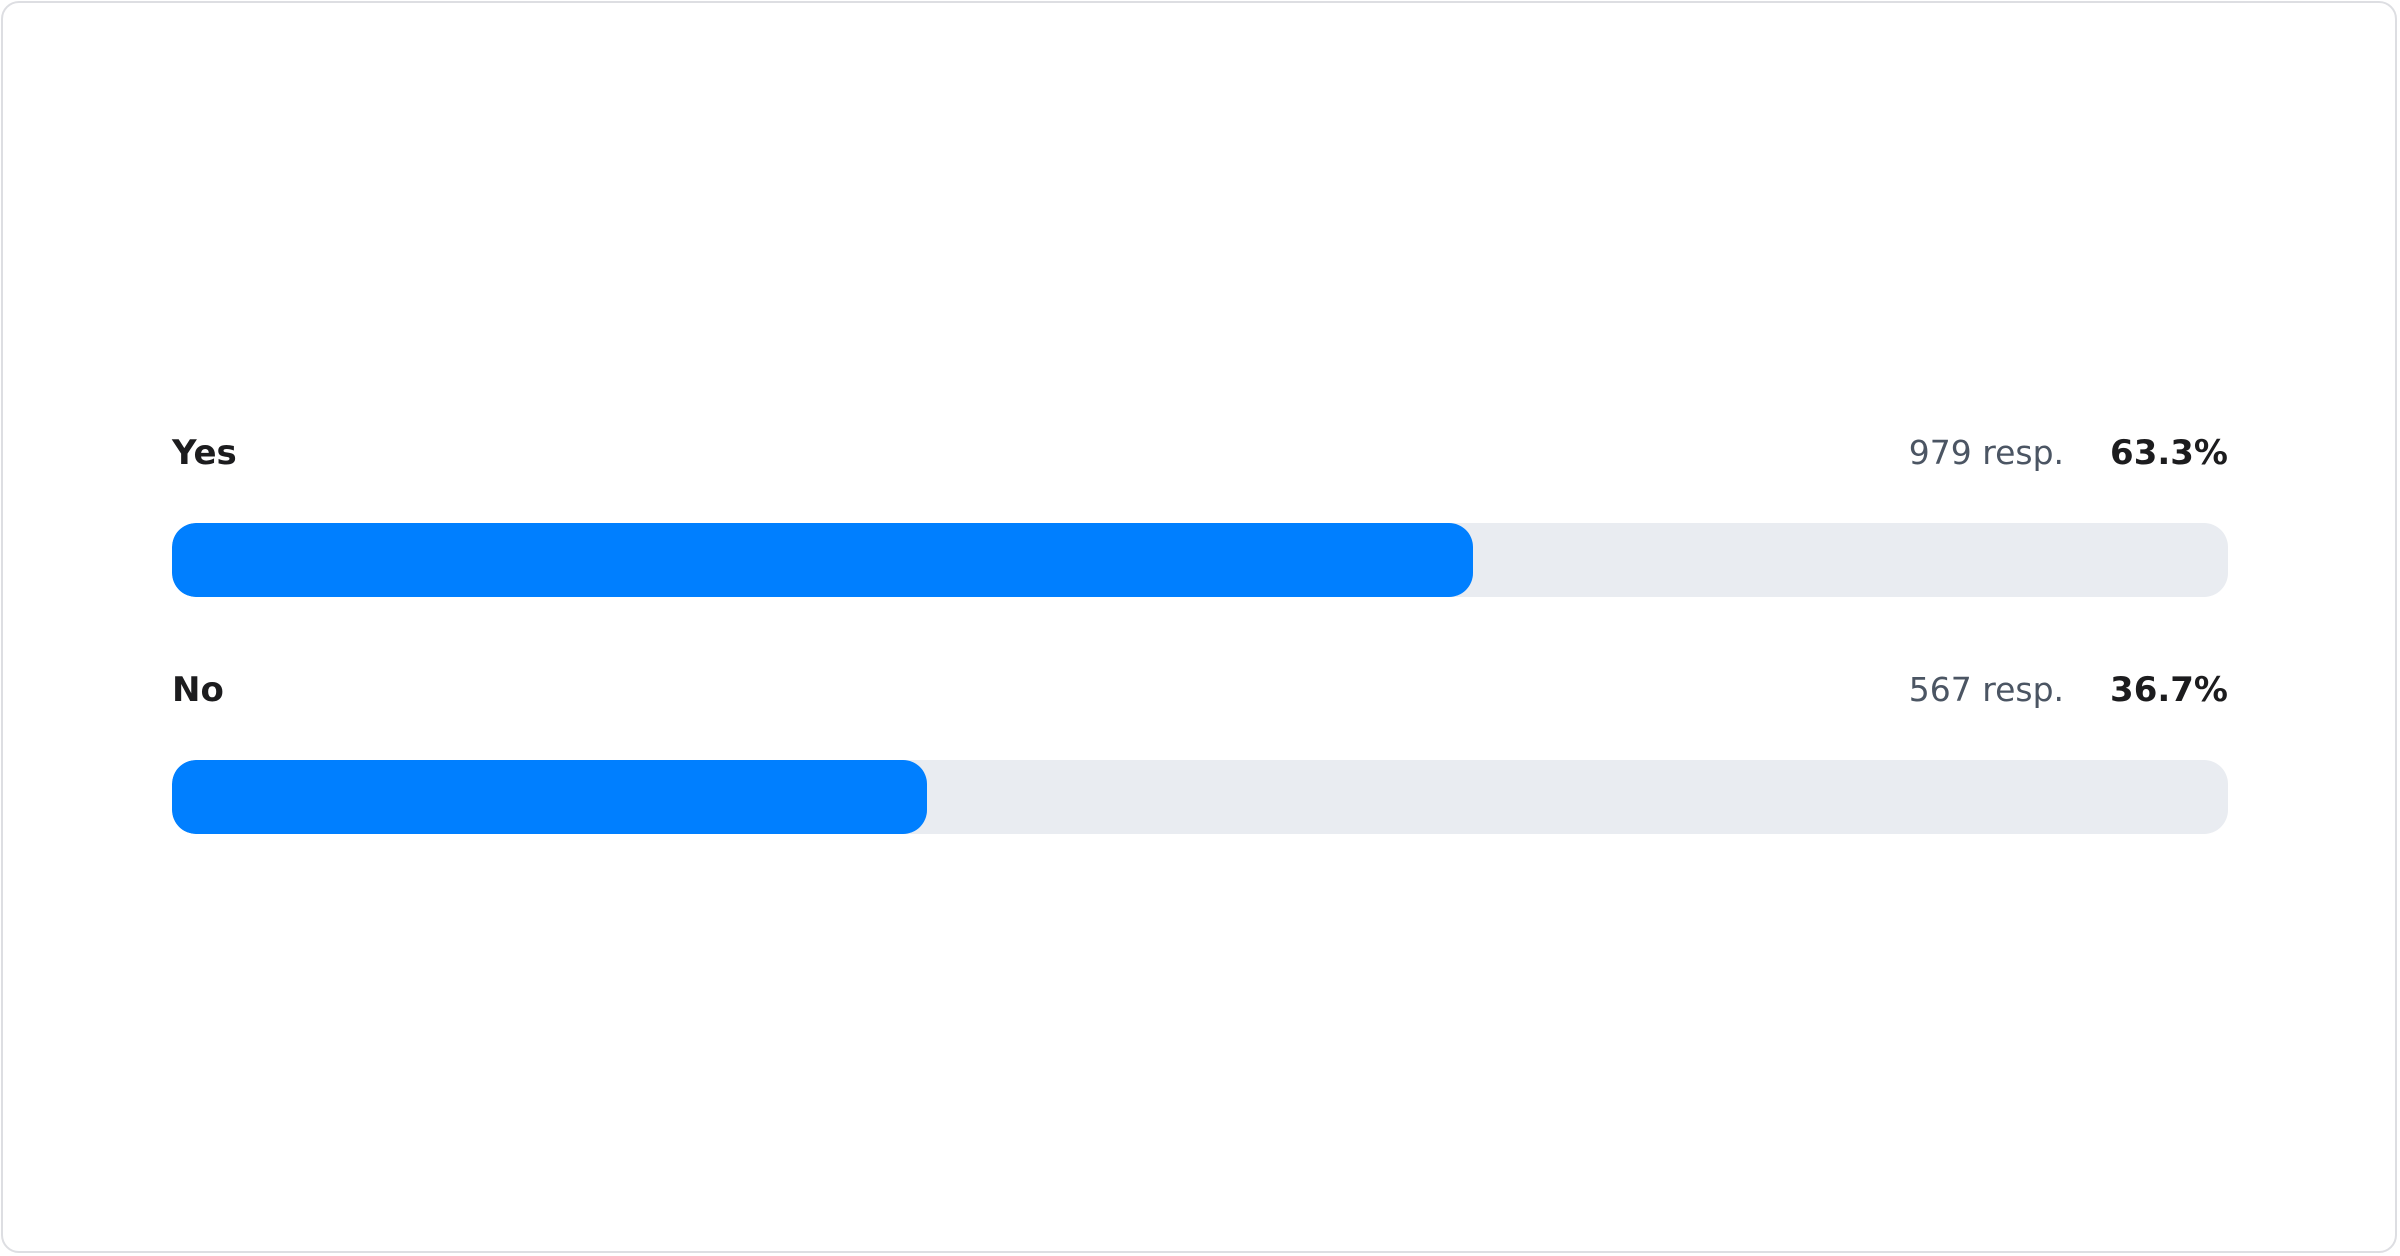 Image resolution: width=2400 pixels, height=1256 pixels. Describe the element at coordinates (1986, 689) in the screenshot. I see `response-count: 567 resp.` at that location.